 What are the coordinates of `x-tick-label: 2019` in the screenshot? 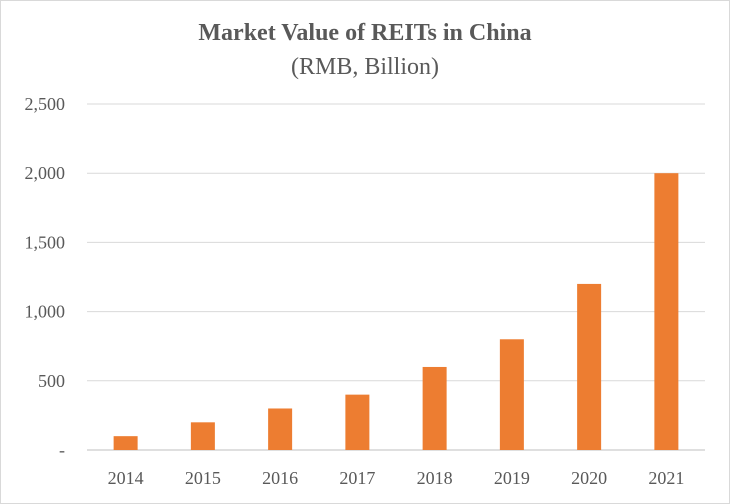 It's located at (512, 478).